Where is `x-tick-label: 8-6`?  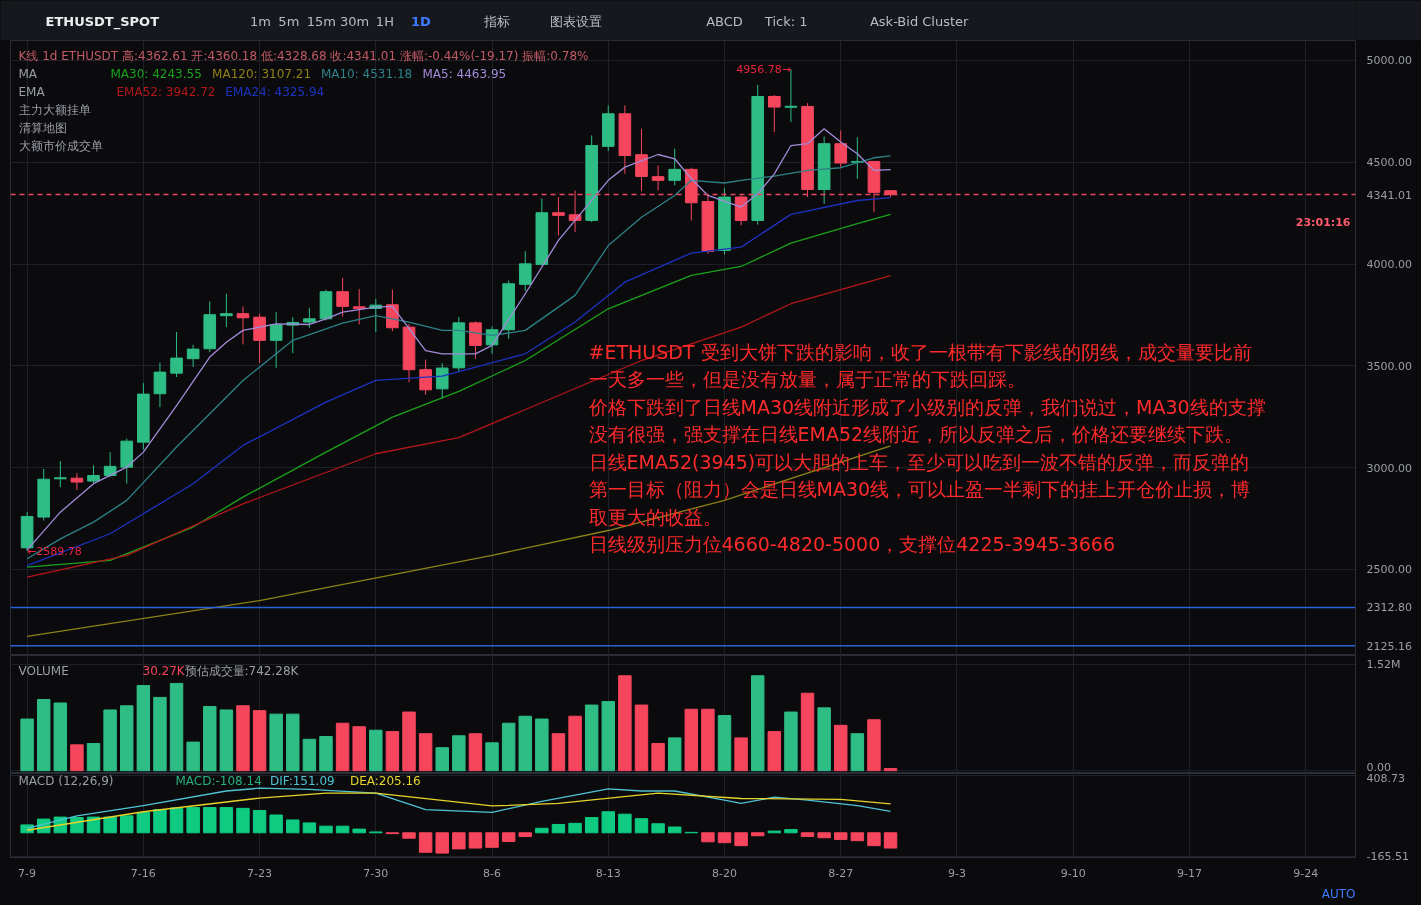 x-tick-label: 8-6 is located at coordinates (492, 873).